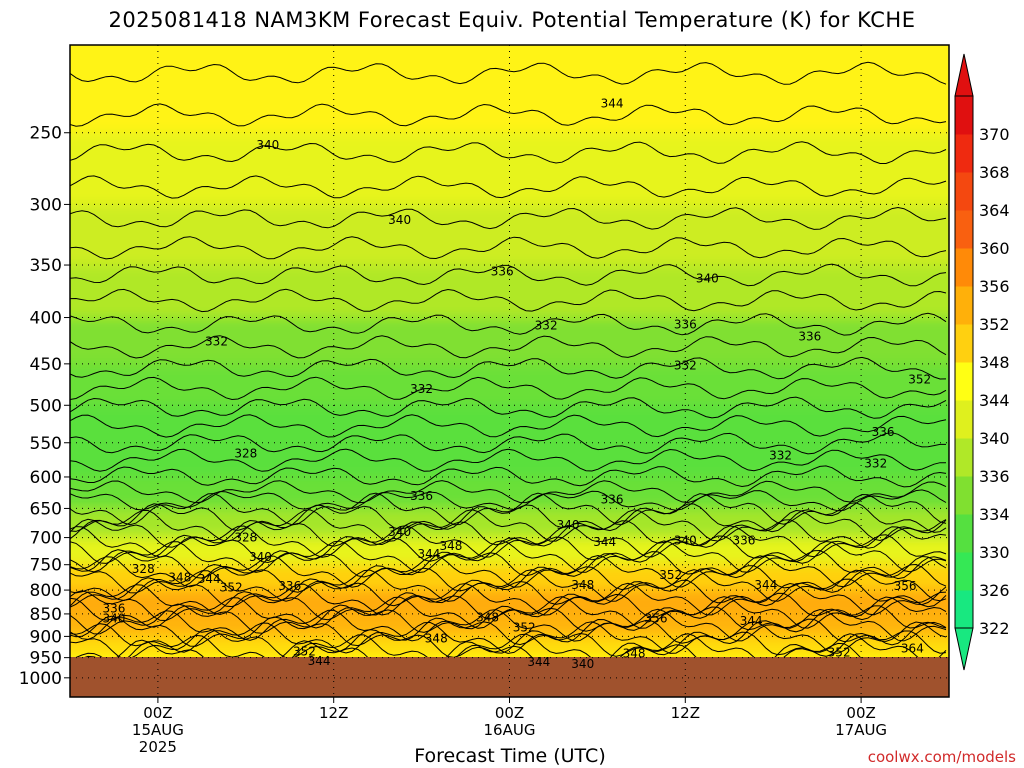  I want to click on colorbar-tick-label: 356, so click(994, 286).